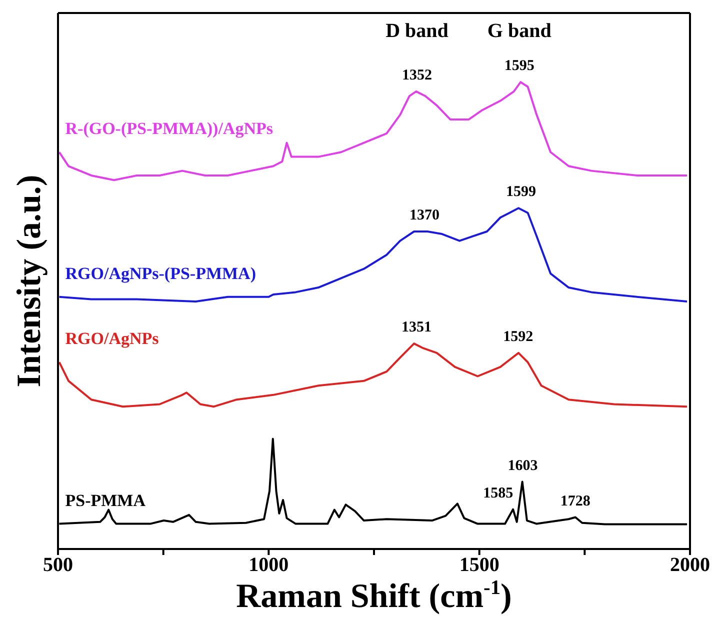 Image resolution: width=722 pixels, height=628 pixels. What do you see at coordinates (112, 338) in the screenshot?
I see `series-label: RGO/AgNPs` at bounding box center [112, 338].